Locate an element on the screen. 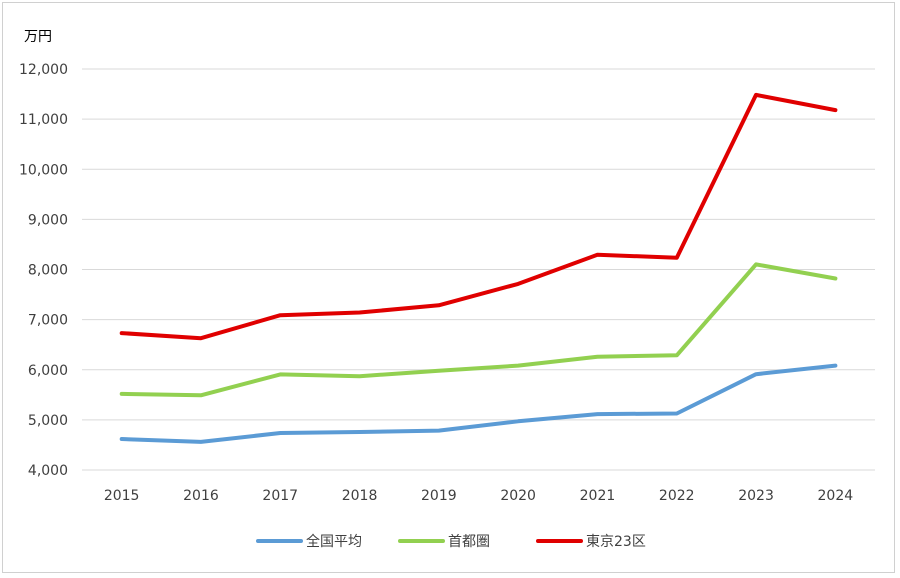 This screenshot has height=578, width=900. y-tick-label: 10,000 is located at coordinates (43, 170).